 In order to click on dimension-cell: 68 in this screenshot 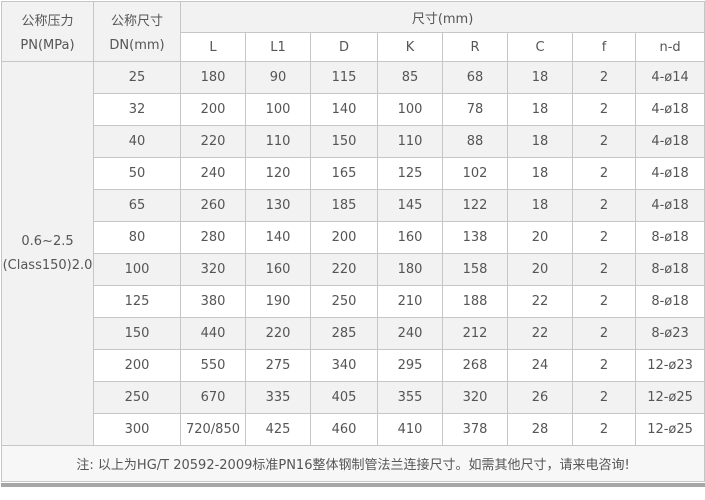, I will do `click(475, 77)`.